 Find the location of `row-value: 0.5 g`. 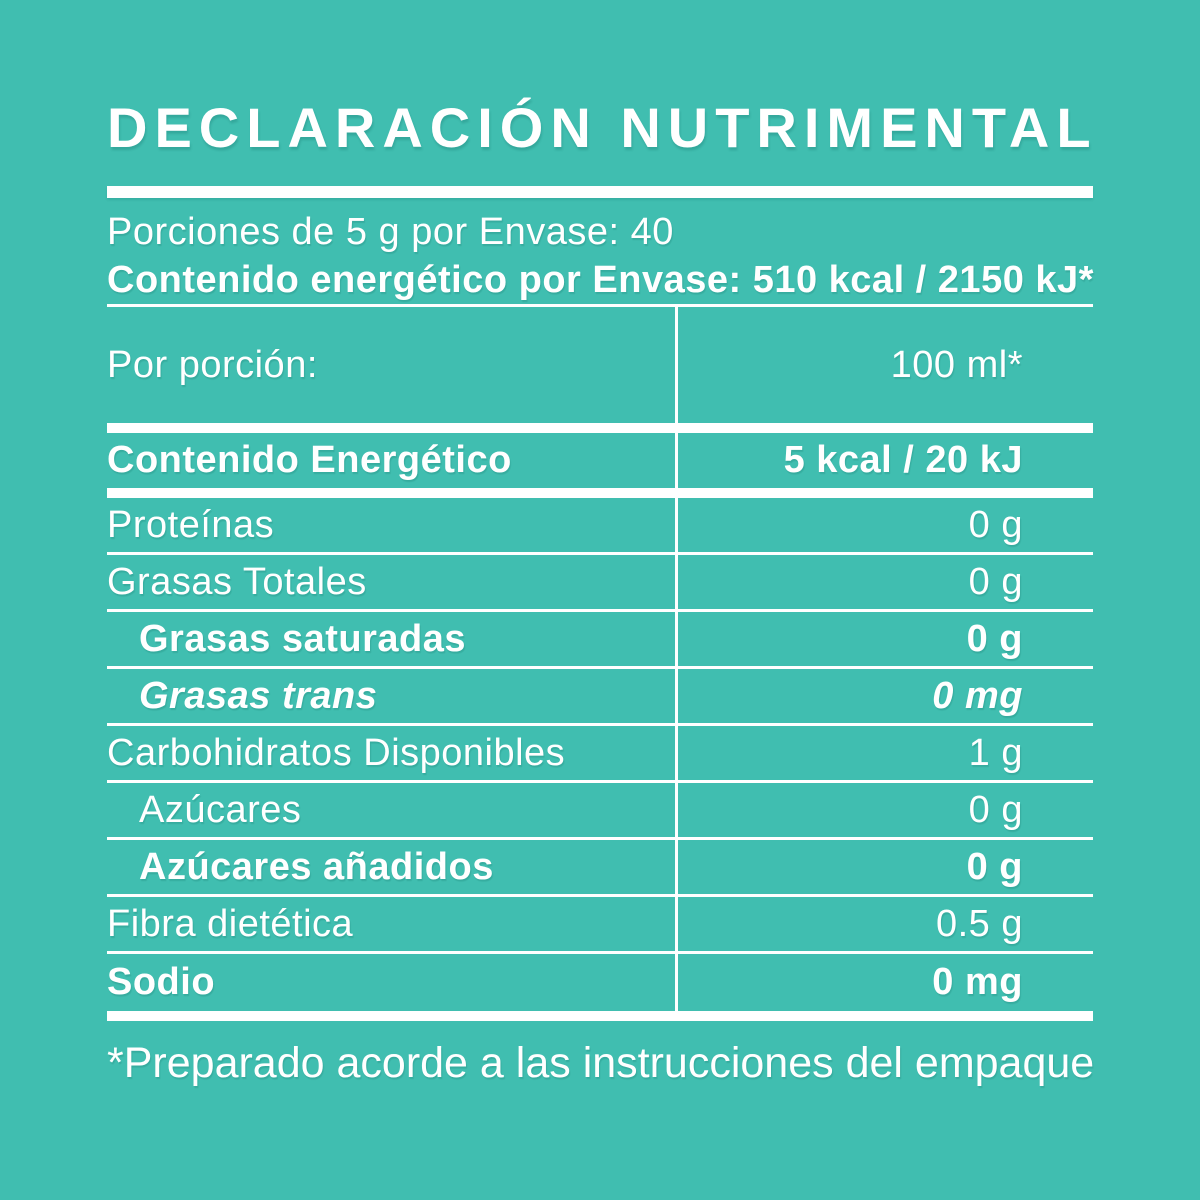

row-value: 0.5 g is located at coordinates (979, 923).